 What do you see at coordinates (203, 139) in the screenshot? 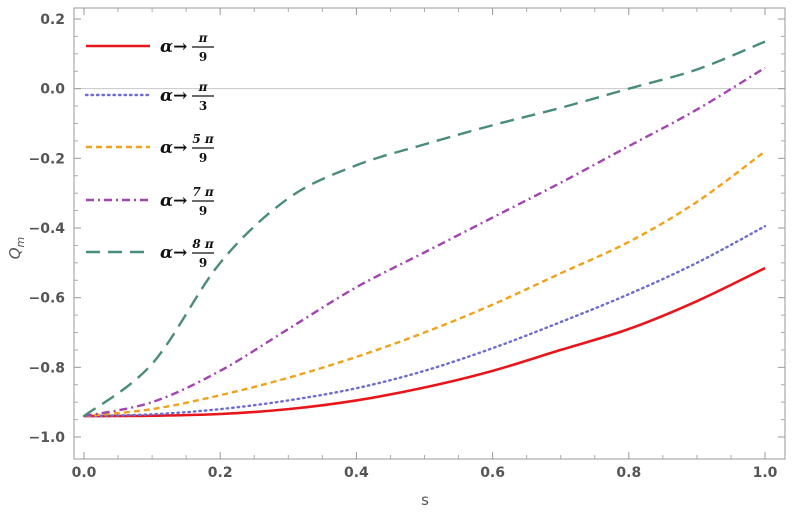
I see `legend-numerator: 5 π` at bounding box center [203, 139].